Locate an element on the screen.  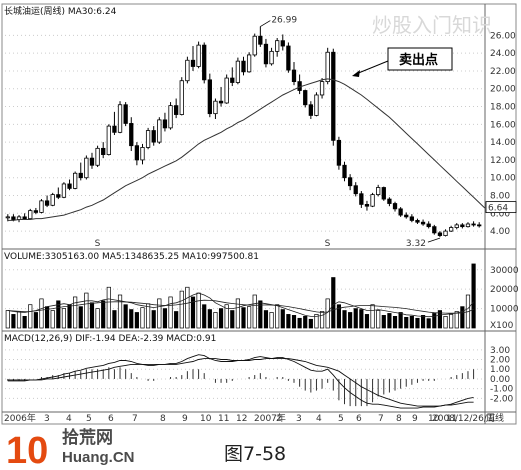
price-tick-label: 22.00 is located at coordinates (503, 72).